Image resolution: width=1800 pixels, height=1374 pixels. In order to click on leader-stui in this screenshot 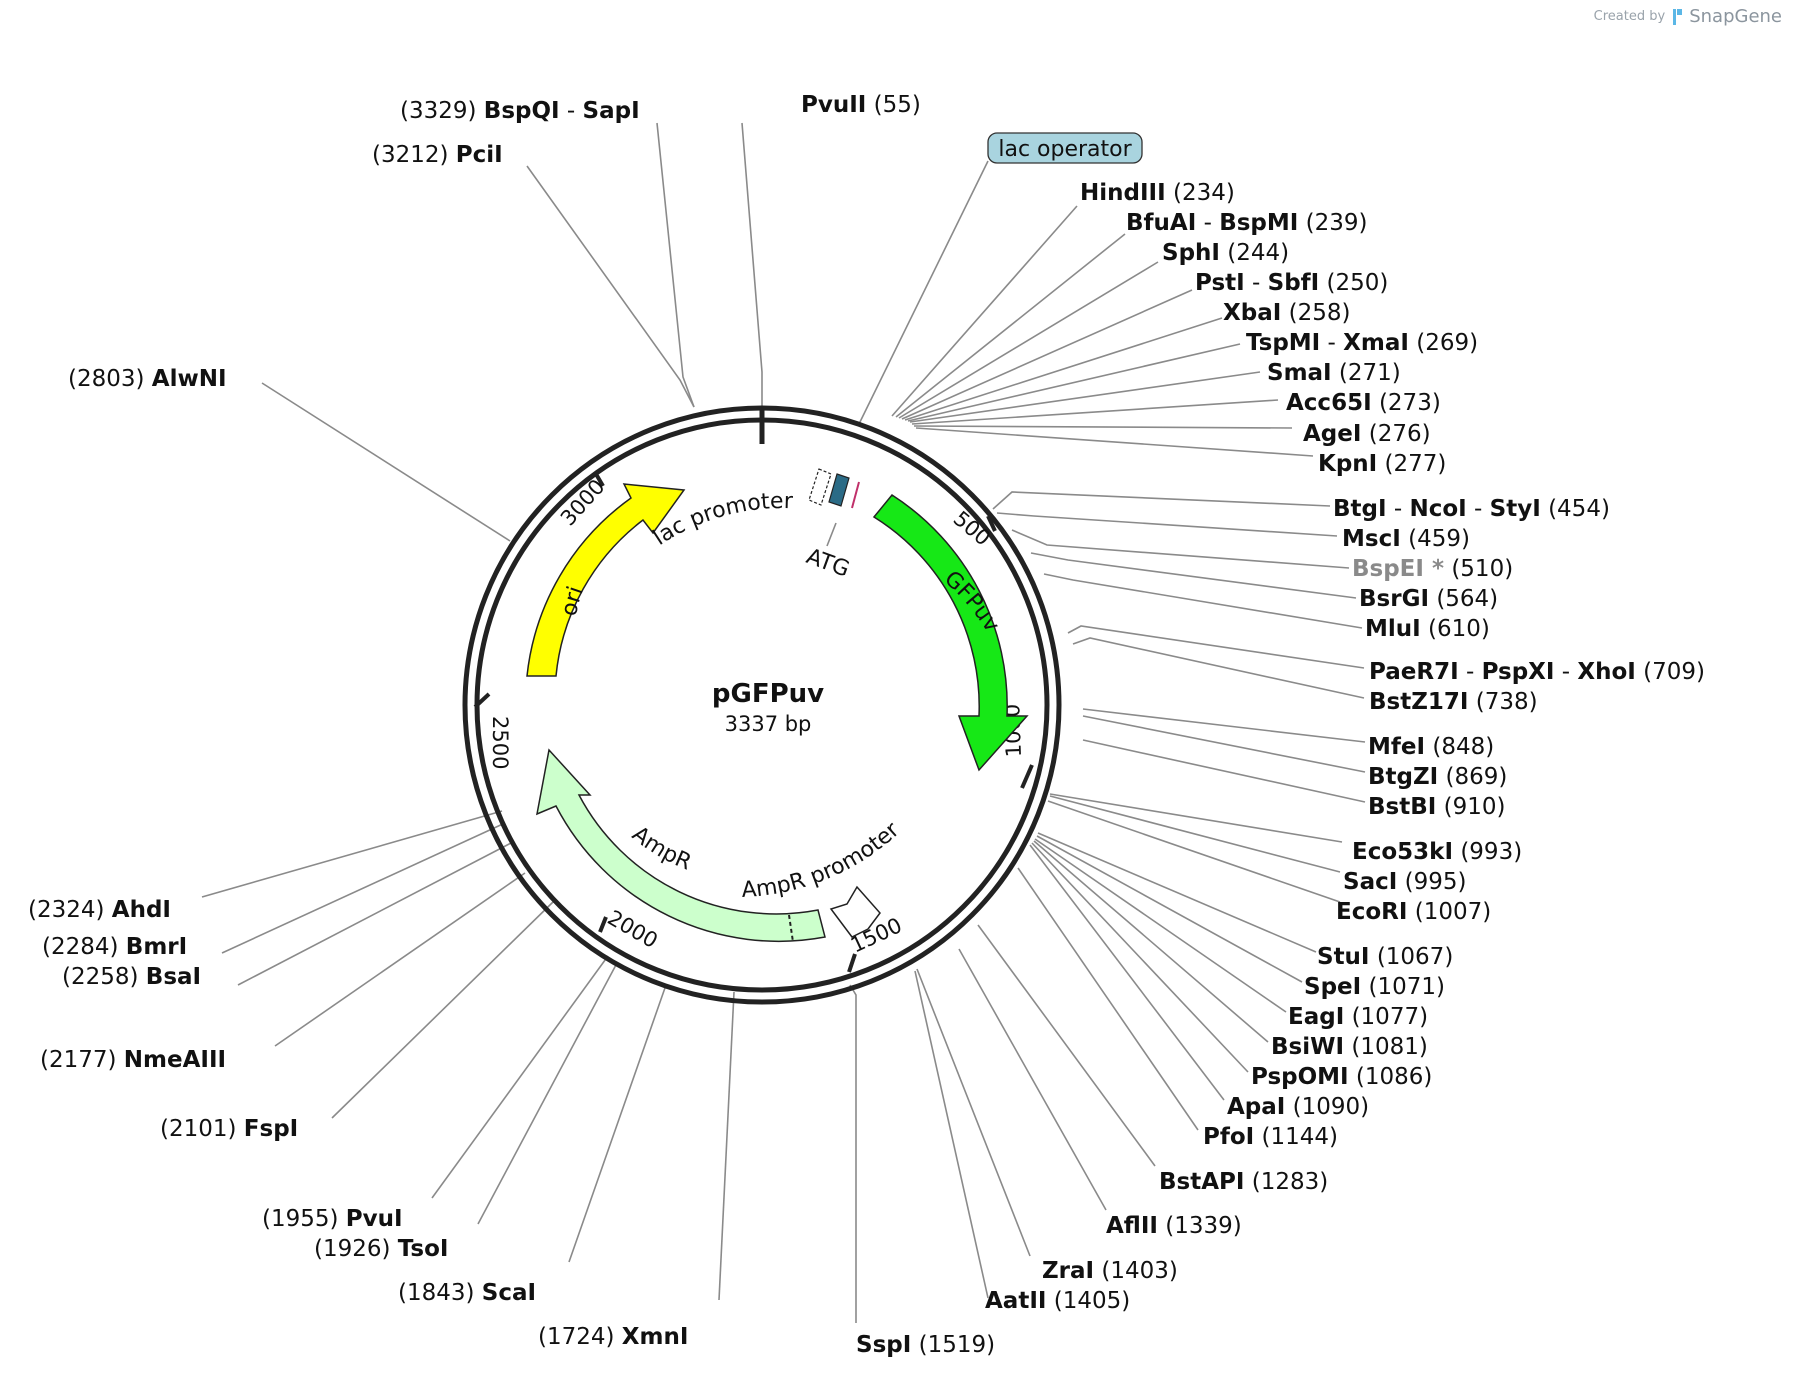, I will do `click(1177, 892)`.